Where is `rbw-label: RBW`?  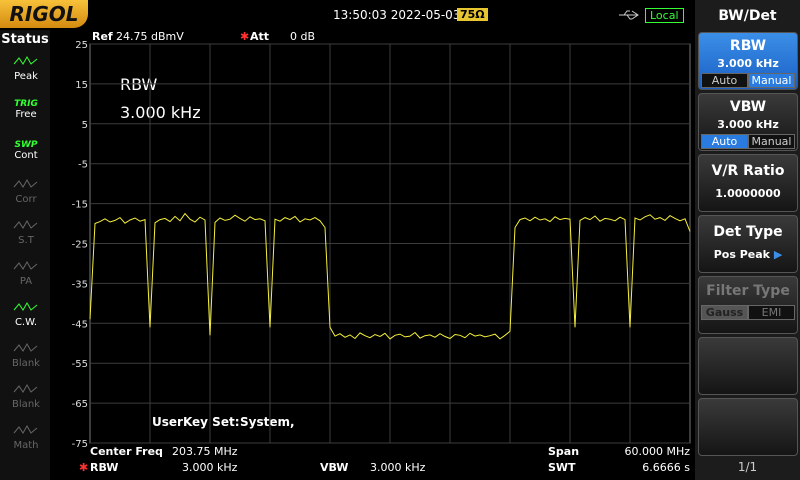 rbw-label: RBW is located at coordinates (104, 467).